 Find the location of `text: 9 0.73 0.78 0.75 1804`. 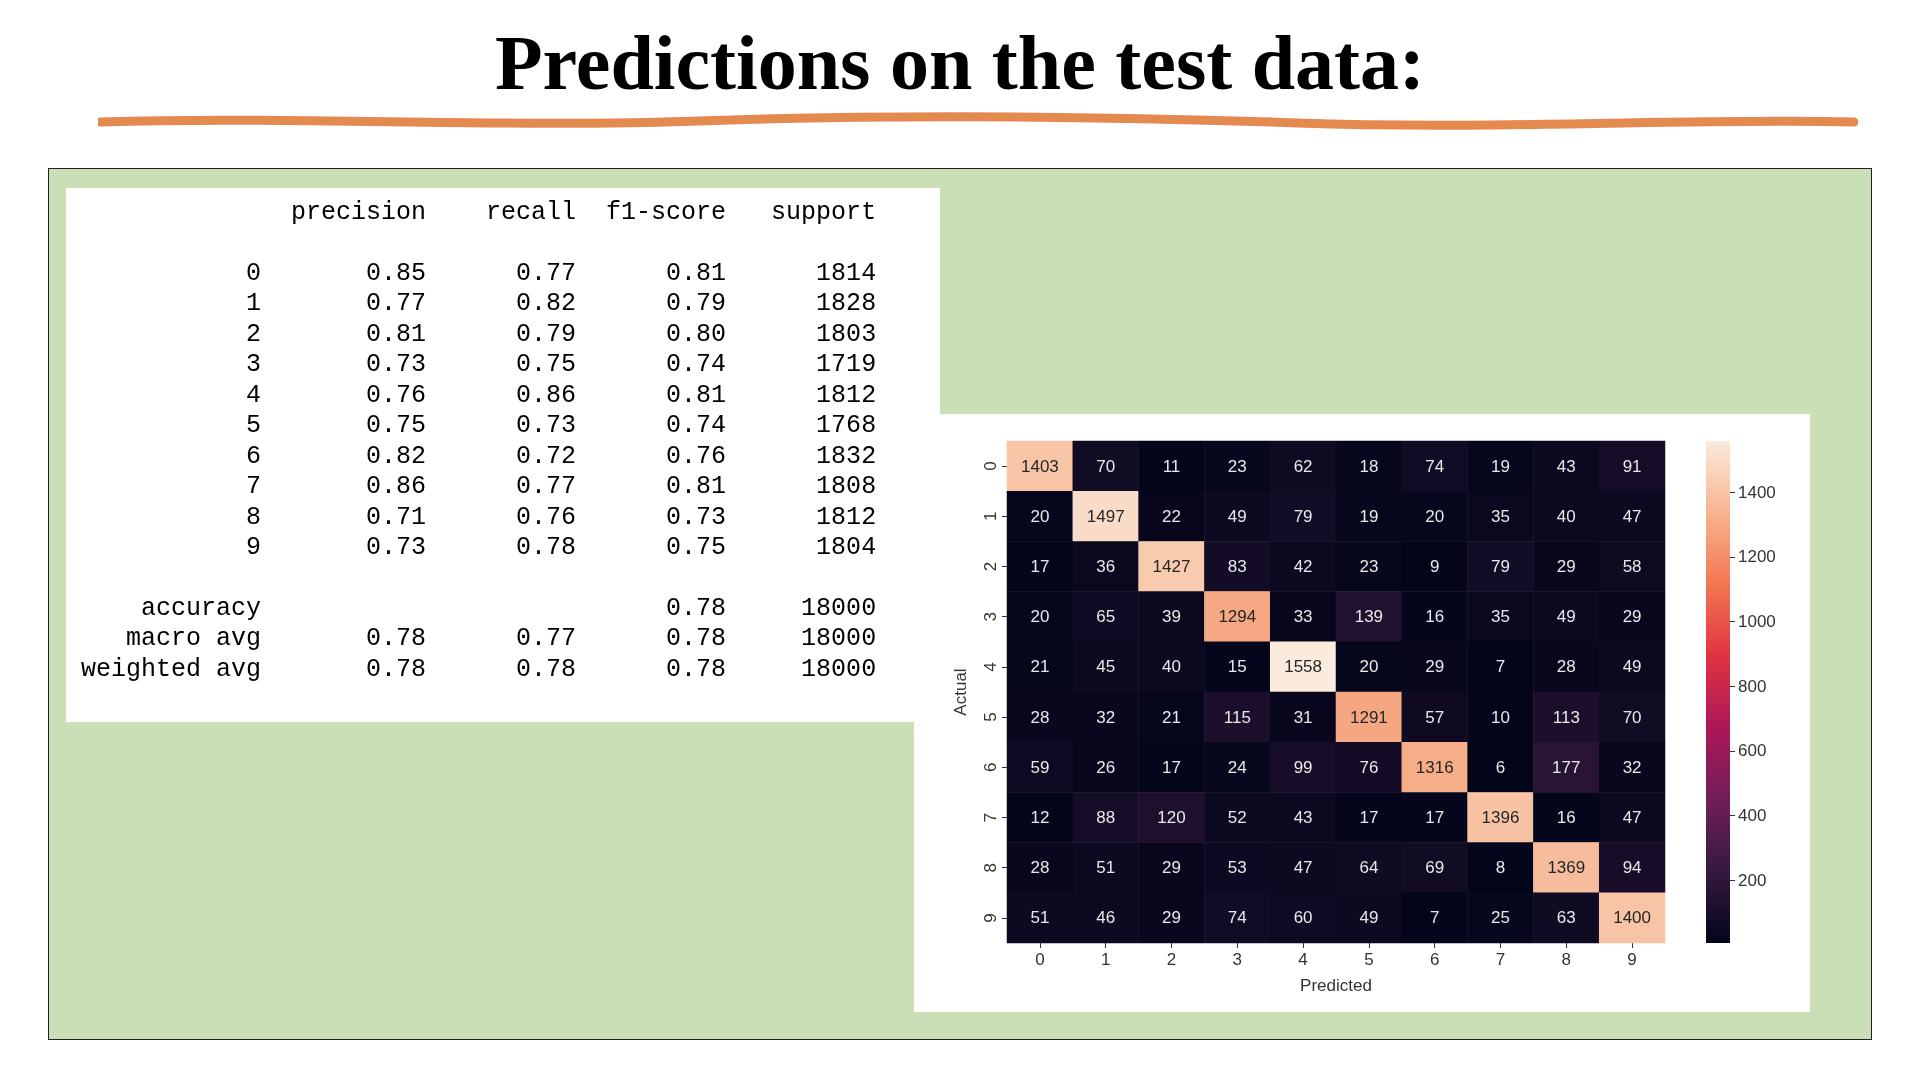

text: 9 0.73 0.78 0.75 1804 is located at coordinates (561, 548).